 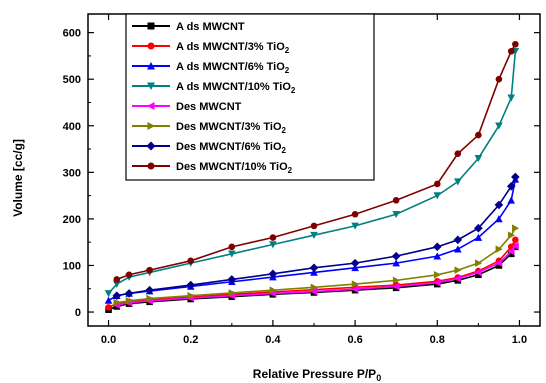 I want to click on legend-label: Des MWCNT/3% TiO2, so click(x=231, y=128).